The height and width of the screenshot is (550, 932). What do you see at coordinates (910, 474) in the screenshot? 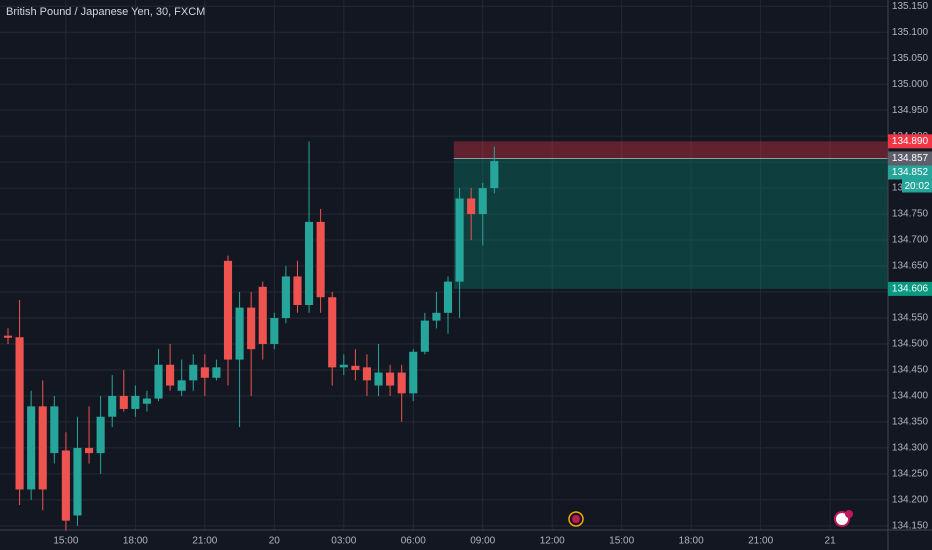
I see `y-tick-label: 134.250` at bounding box center [910, 474].